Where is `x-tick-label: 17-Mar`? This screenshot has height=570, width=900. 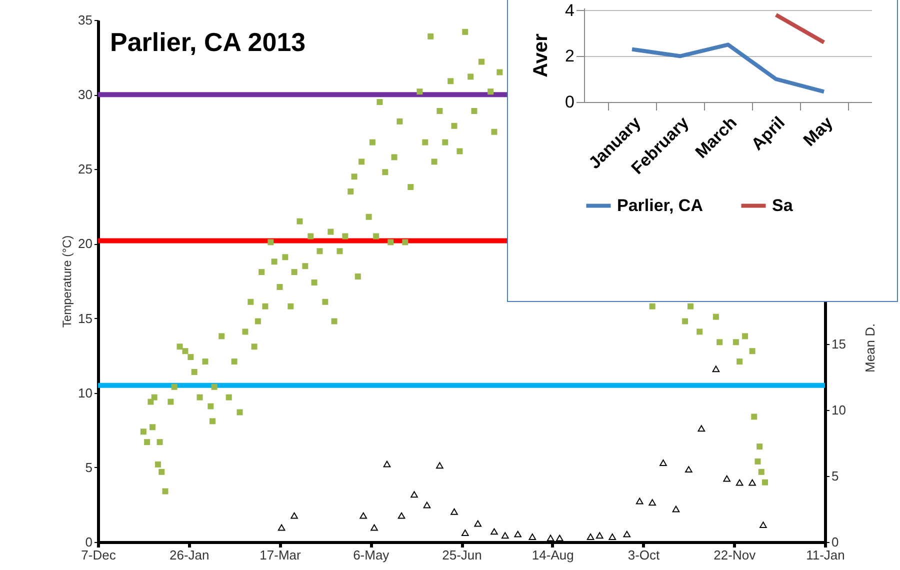
x-tick-label: 17-Mar is located at coordinates (281, 555).